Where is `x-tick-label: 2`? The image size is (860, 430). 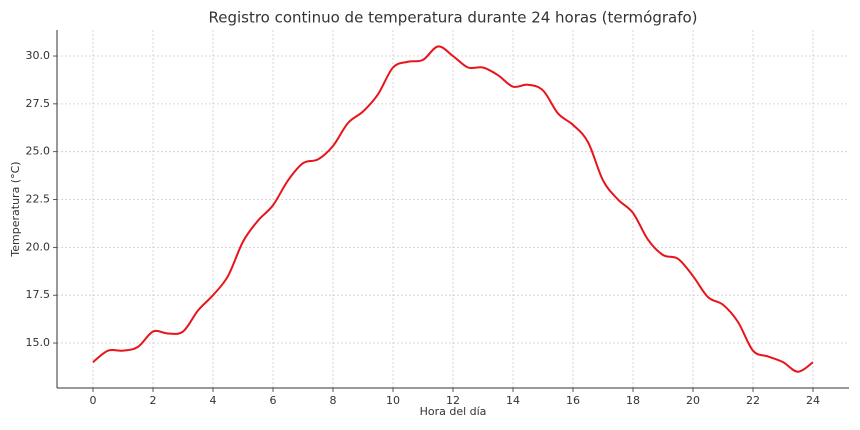
x-tick-label: 2 is located at coordinates (153, 400).